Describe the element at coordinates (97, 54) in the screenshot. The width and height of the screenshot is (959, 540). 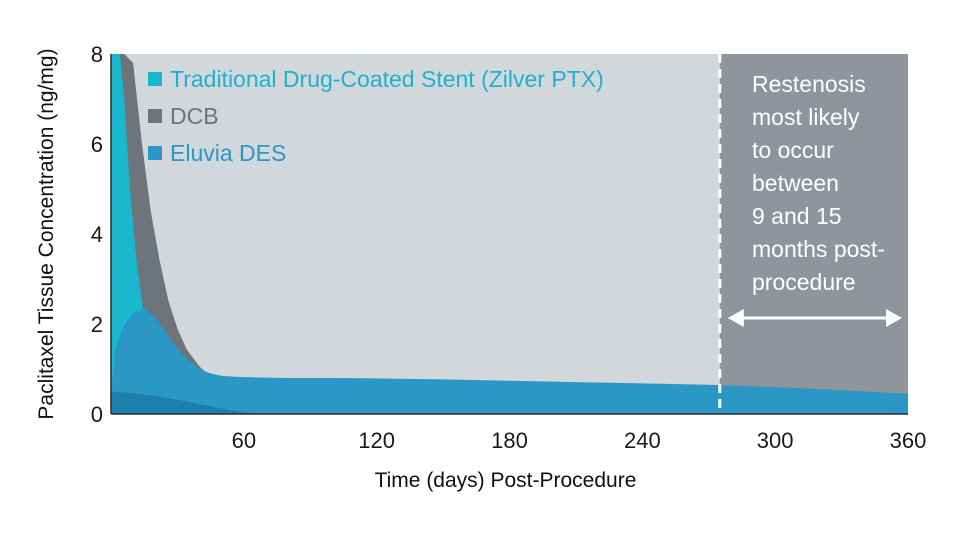
I see `y-tick-label-8: 8` at that location.